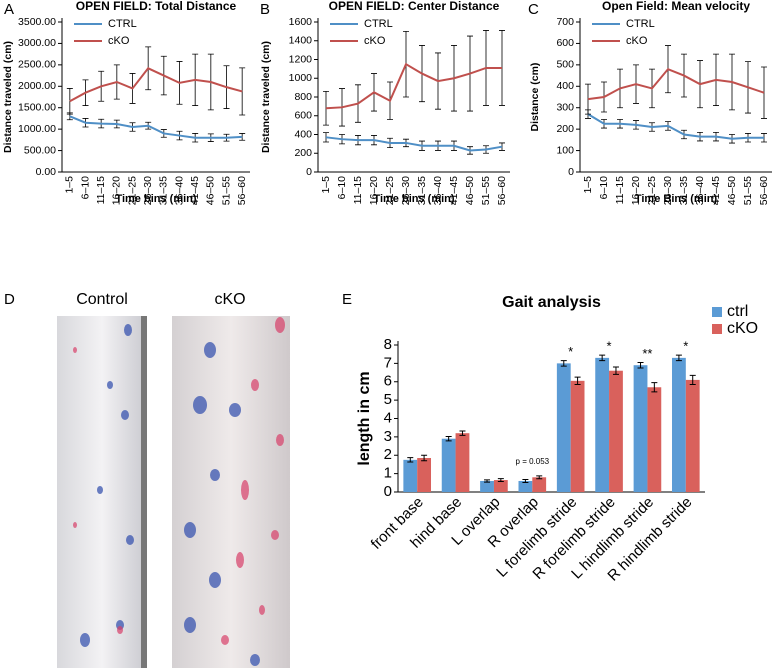 The height and width of the screenshot is (670, 776). I want to click on y-tick-label: 6, so click(388, 381).